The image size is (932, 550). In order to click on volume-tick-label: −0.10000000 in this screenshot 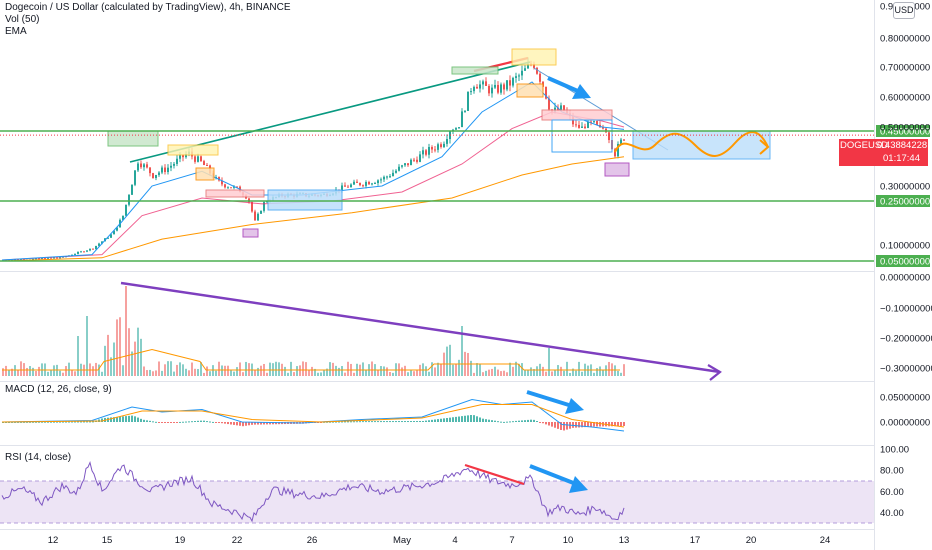, I will do `click(906, 309)`.